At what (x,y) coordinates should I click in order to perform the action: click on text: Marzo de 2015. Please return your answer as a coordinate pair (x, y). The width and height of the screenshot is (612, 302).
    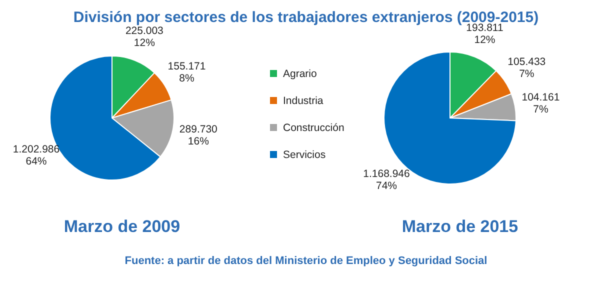
    Looking at the image, I should click on (460, 226).